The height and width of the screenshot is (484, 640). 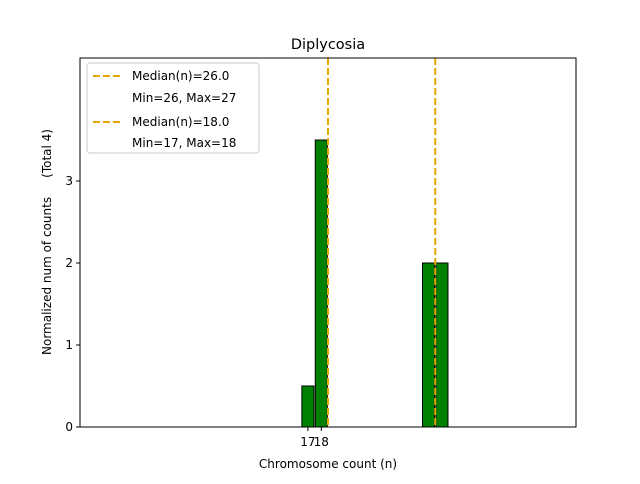 What do you see at coordinates (72, 304) in the screenshot?
I see `y-axis: 0 1 2 3` at bounding box center [72, 304].